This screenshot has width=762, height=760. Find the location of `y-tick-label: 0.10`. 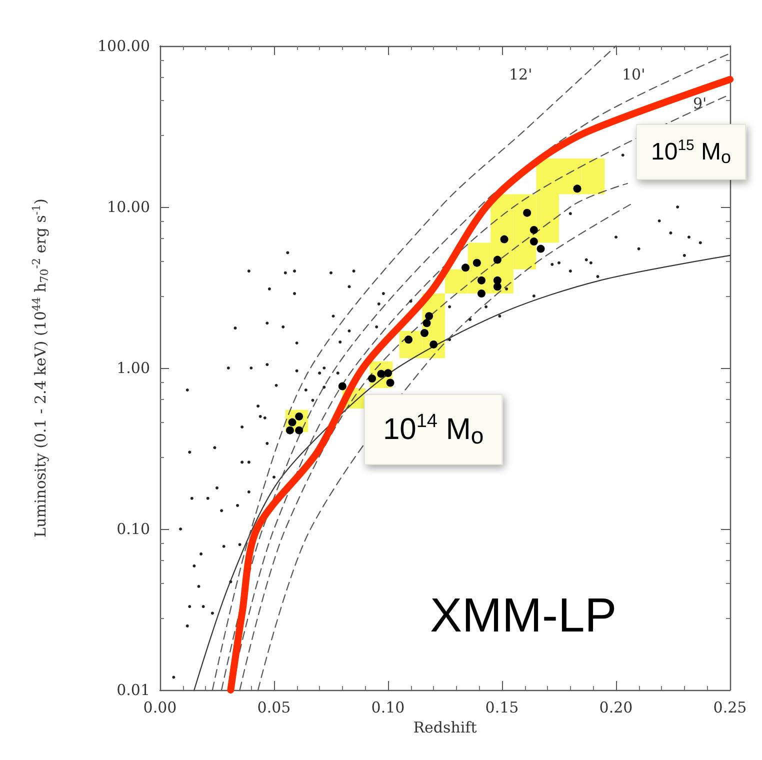

y-tick-label: 0.10 is located at coordinates (133, 529).